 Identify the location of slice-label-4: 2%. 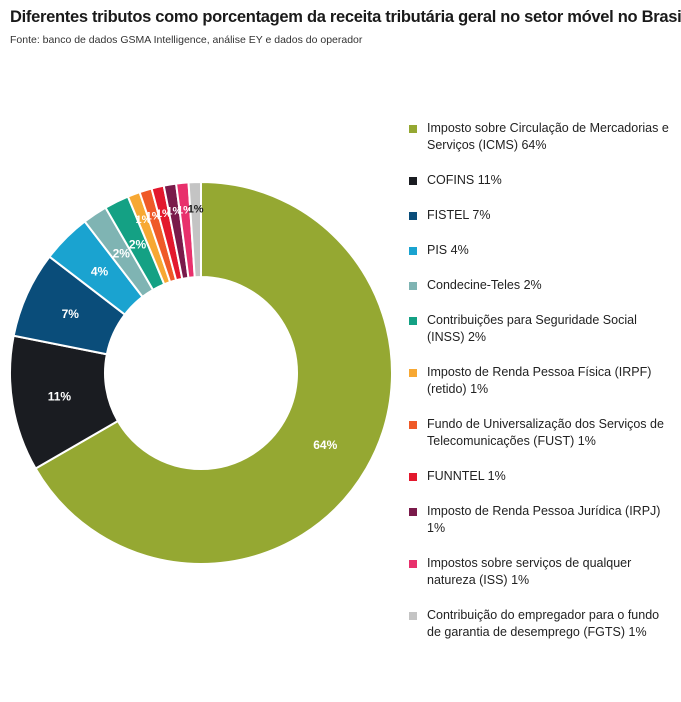
(122, 254).